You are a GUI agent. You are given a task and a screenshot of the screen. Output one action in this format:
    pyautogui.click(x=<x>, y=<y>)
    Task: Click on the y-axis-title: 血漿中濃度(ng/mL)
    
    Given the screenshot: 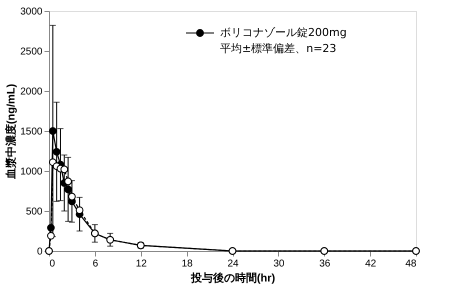 What is the action you would take?
    pyautogui.click(x=11, y=132)
    